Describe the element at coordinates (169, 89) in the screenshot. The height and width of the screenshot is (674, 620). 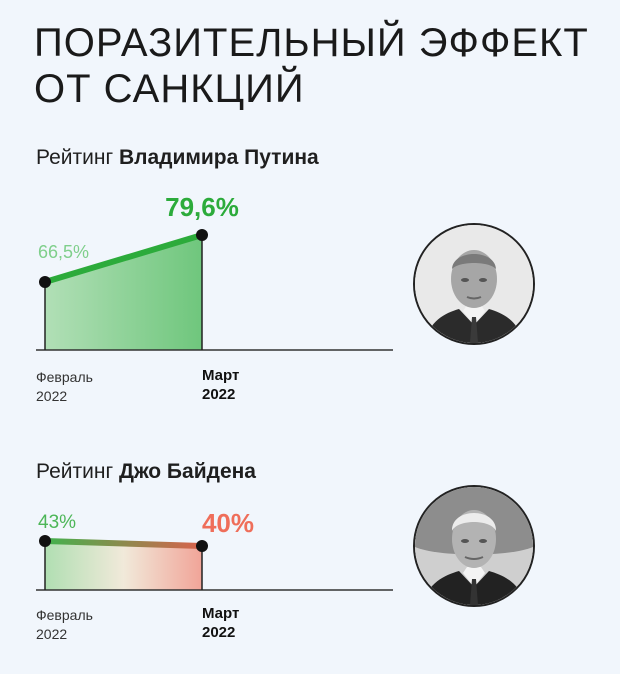
I see `title-line-2: ОТ САНКЦИЙ` at that location.